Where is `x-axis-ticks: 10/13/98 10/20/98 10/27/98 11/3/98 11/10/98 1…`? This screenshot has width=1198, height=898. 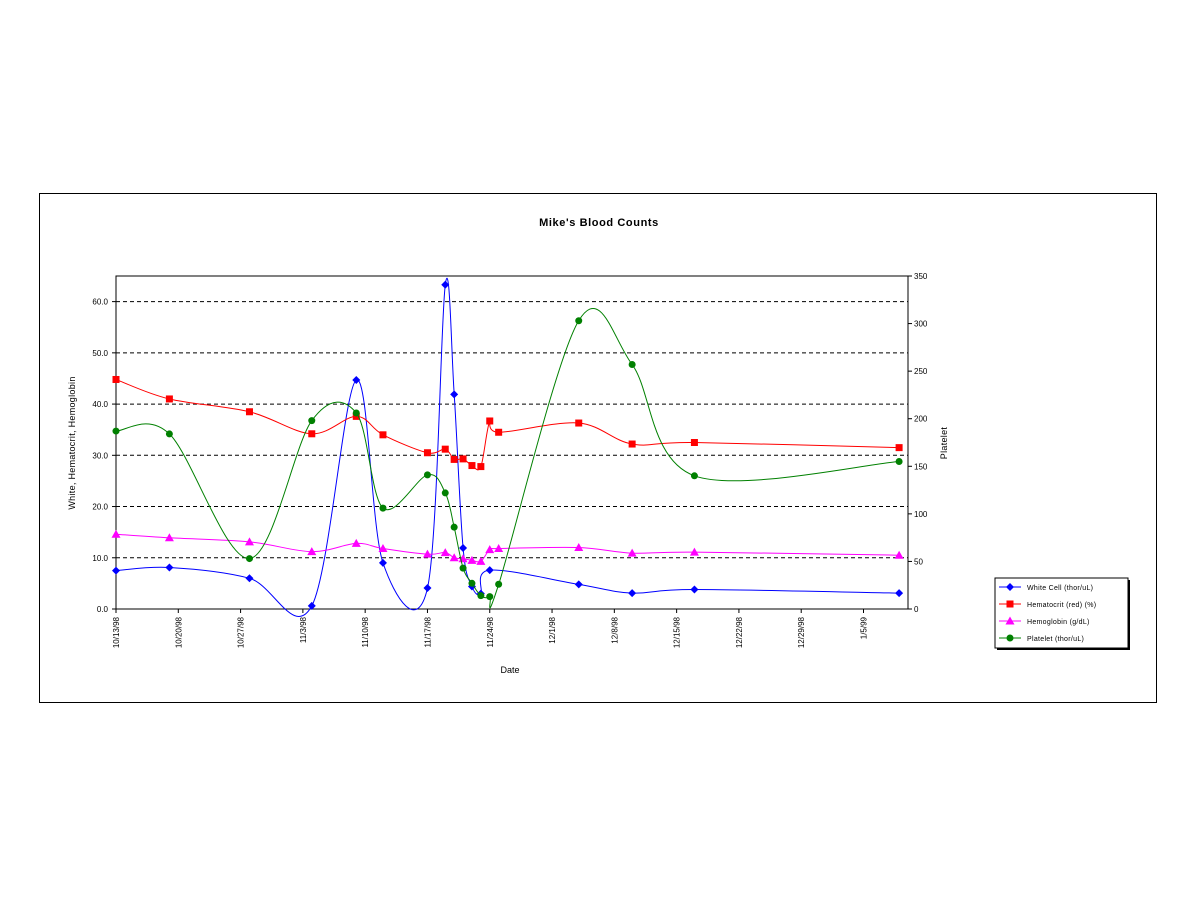
x-axis-ticks: 10/13/98 10/20/98 10/27/98 11/3/98 11/10/98 1… is located at coordinates (490, 628).